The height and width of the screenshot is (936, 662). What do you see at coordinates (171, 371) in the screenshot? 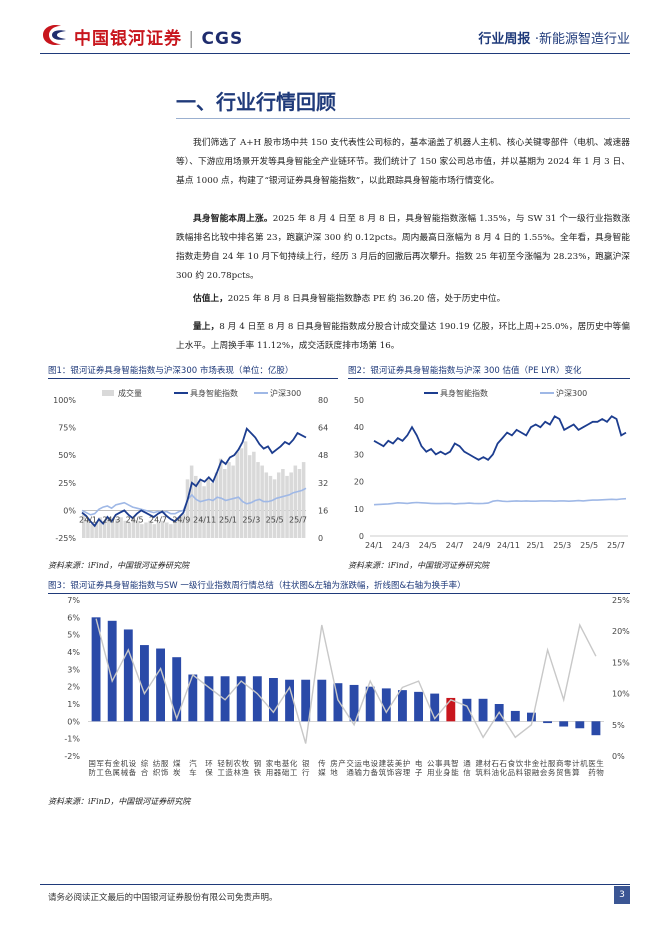
I see `figure1-title: 图1：银河证券具身智能指数与沪深300 市场表现（单位：亿股）` at bounding box center [171, 371].